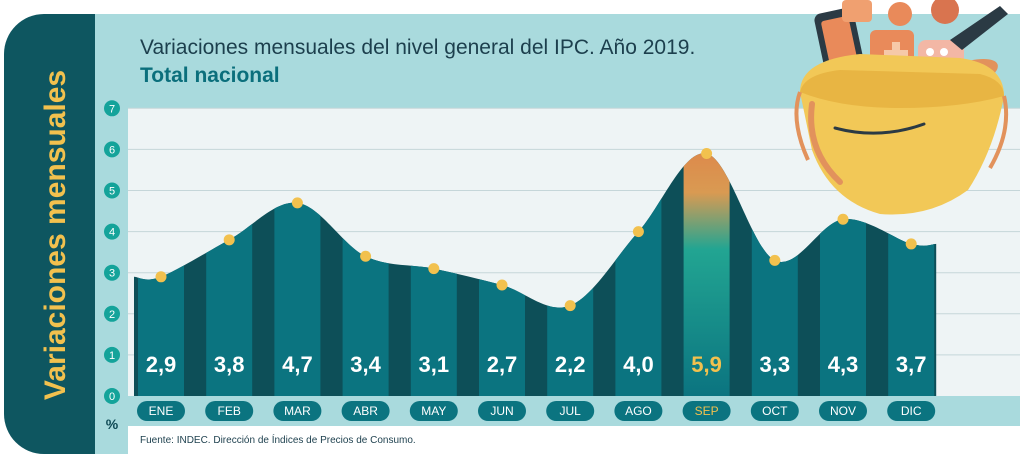  What do you see at coordinates (365, 364) in the screenshot?
I see `value-label-abr: 3,4` at bounding box center [365, 364].